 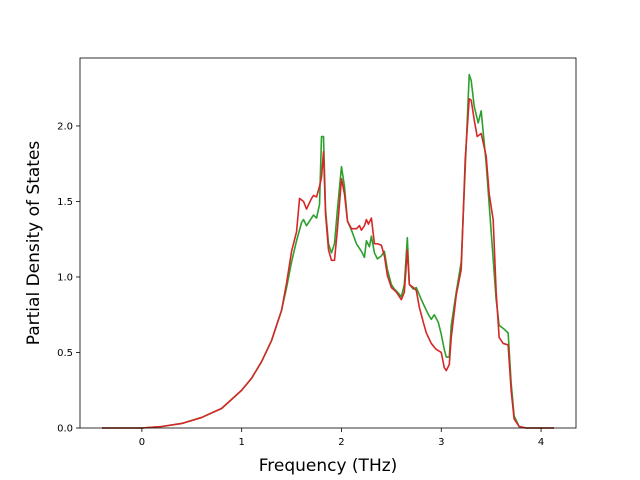 What do you see at coordinates (341, 442) in the screenshot?
I see `x-tick-label: 2` at bounding box center [341, 442].